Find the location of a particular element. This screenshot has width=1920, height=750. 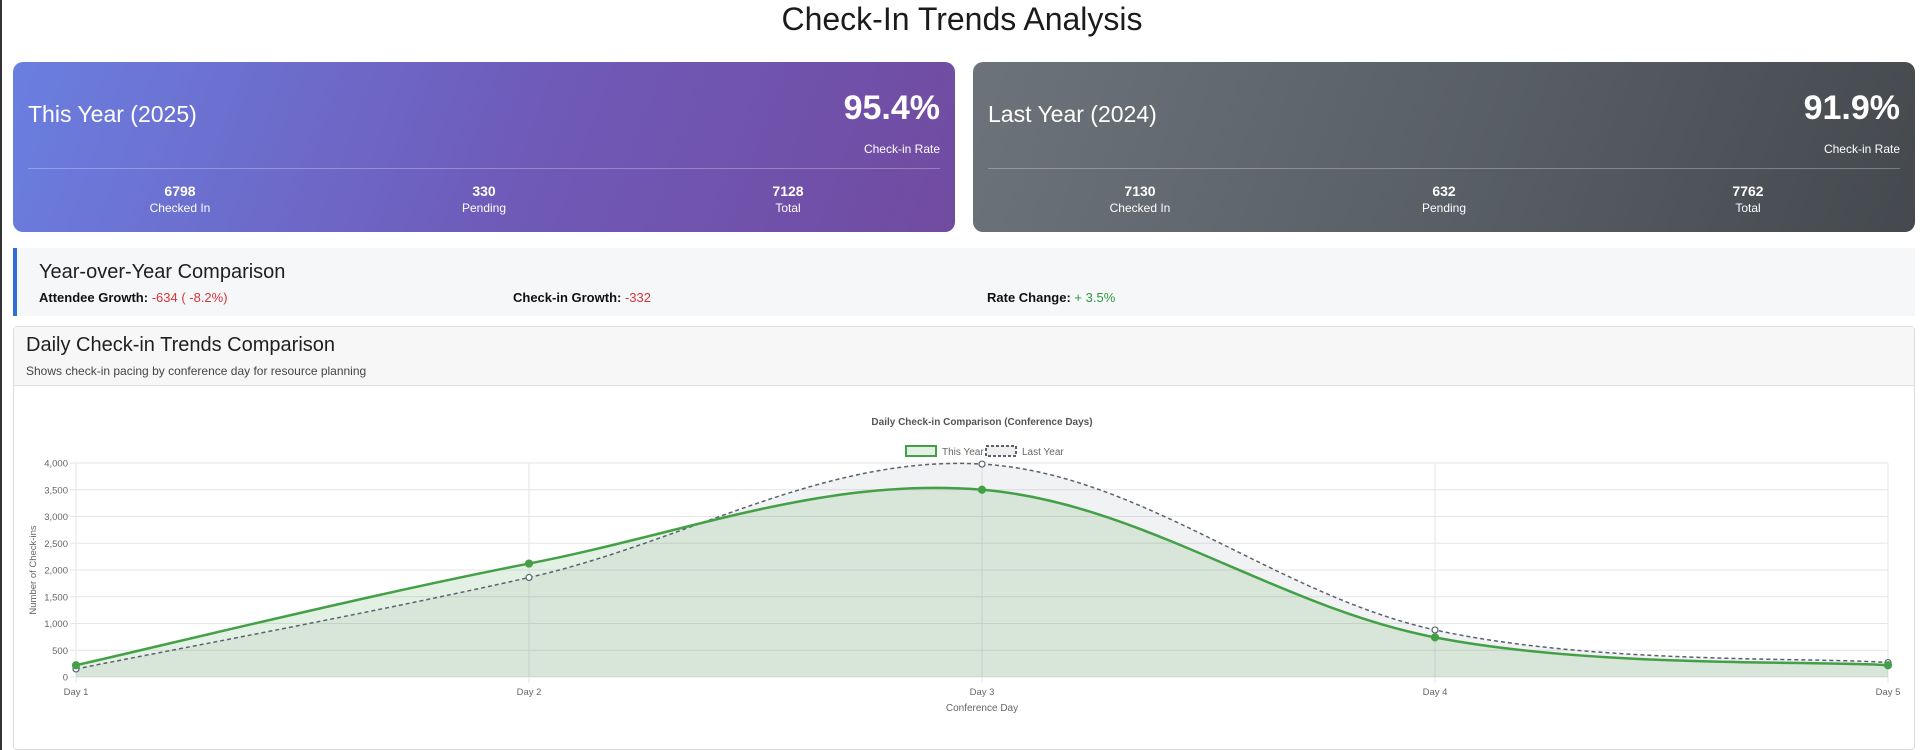

legend-label-this-year: This Year is located at coordinates (963, 452).